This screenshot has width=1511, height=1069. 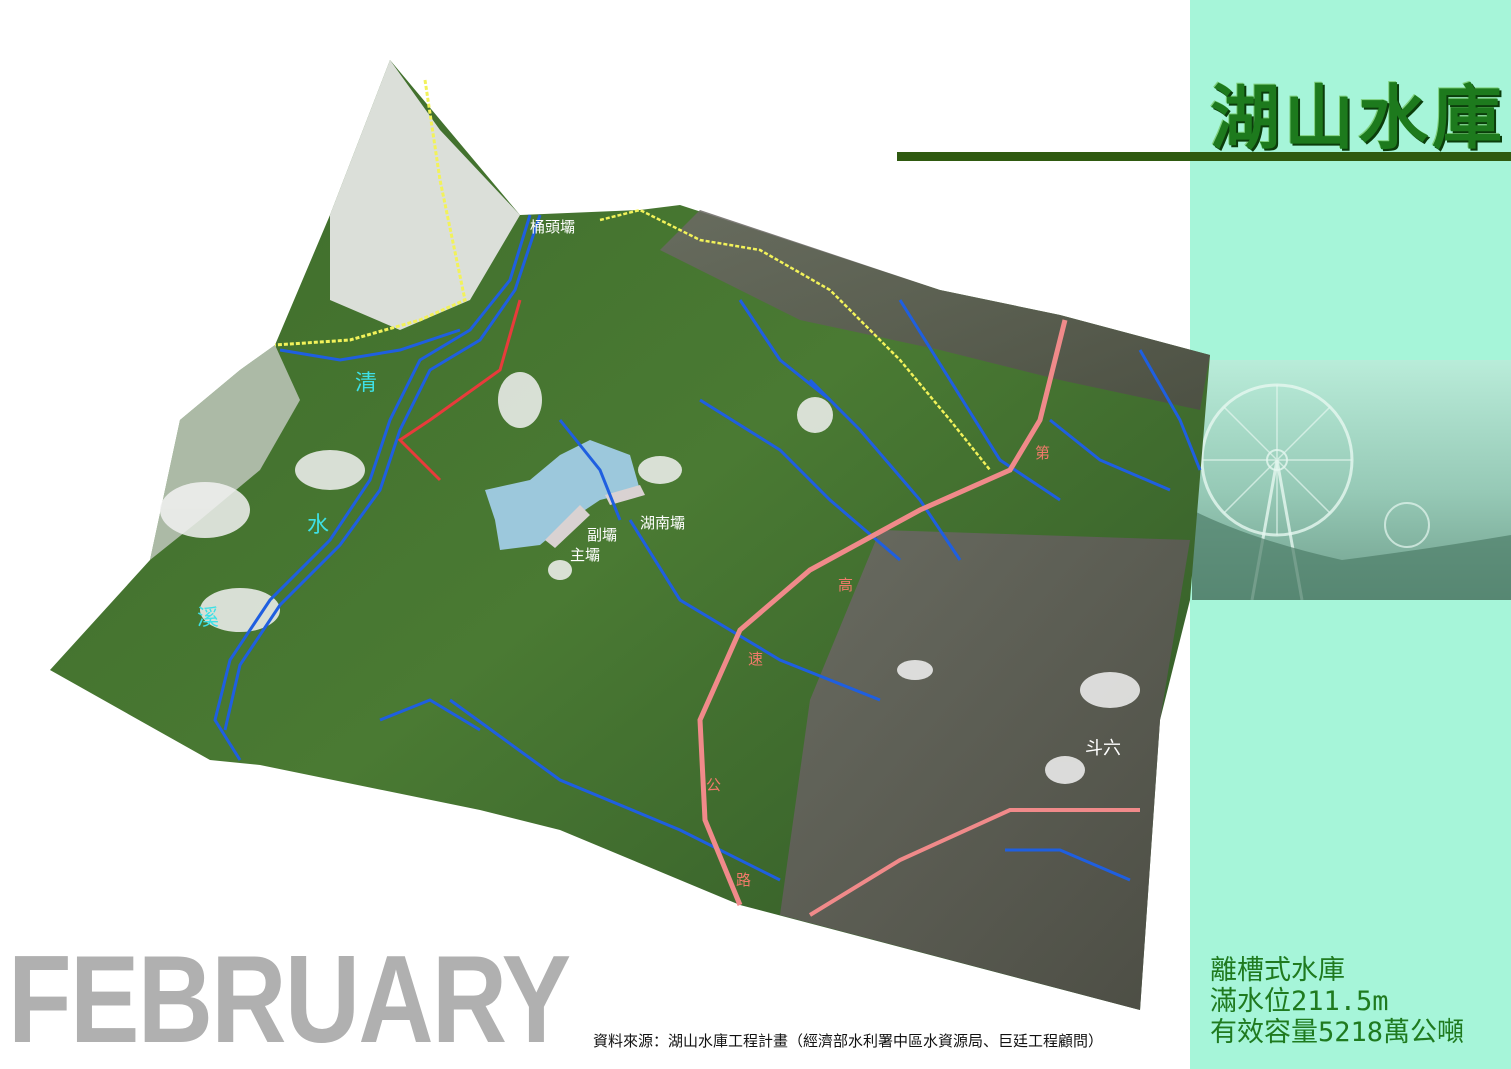 I want to click on dam-hunan, so click(x=625, y=495).